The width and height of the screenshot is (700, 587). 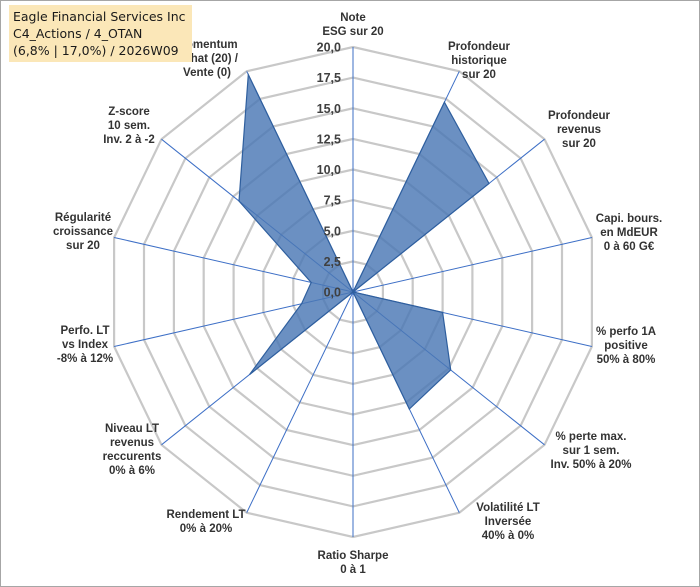 I want to click on axis-label: % perfo 1A positive, so click(x=626, y=339).